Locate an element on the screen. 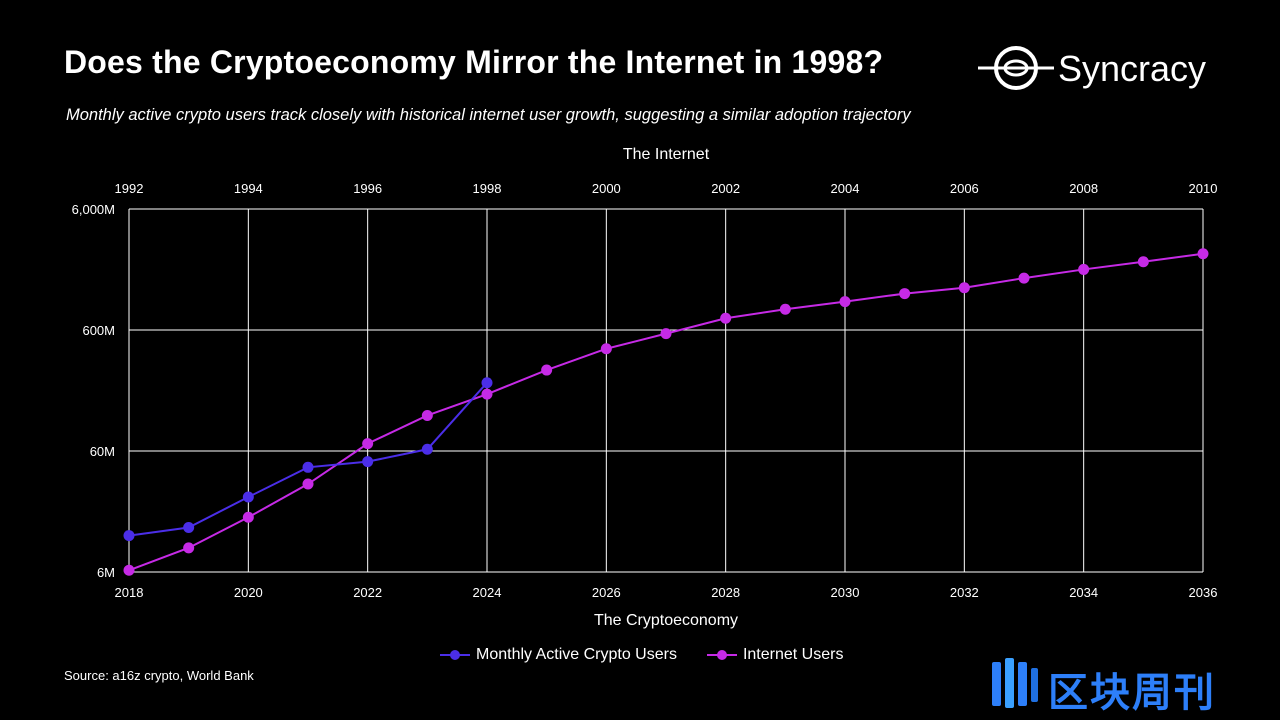 The width and height of the screenshot is (1280, 720). x-top-tick-label: 2004 is located at coordinates (845, 188).